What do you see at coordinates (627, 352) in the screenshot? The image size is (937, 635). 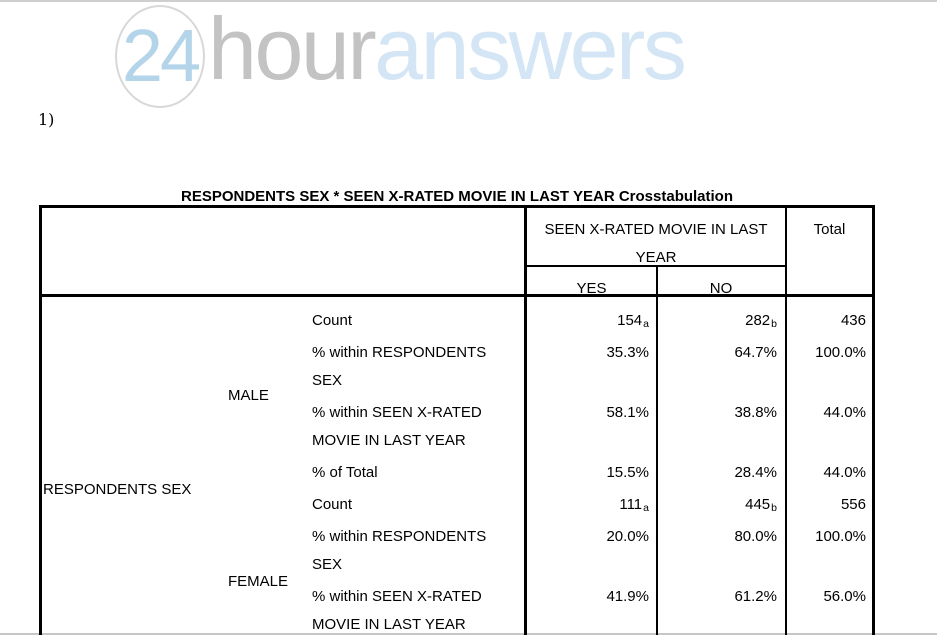 I see `cell-value: 35.3%` at bounding box center [627, 352].